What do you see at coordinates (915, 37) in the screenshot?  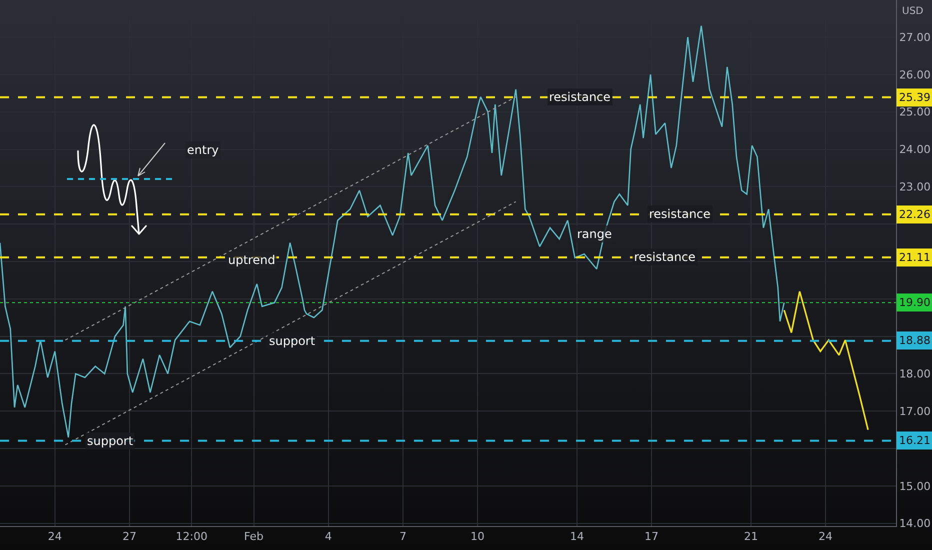 I see `y-tick-label: 27.00` at bounding box center [915, 37].